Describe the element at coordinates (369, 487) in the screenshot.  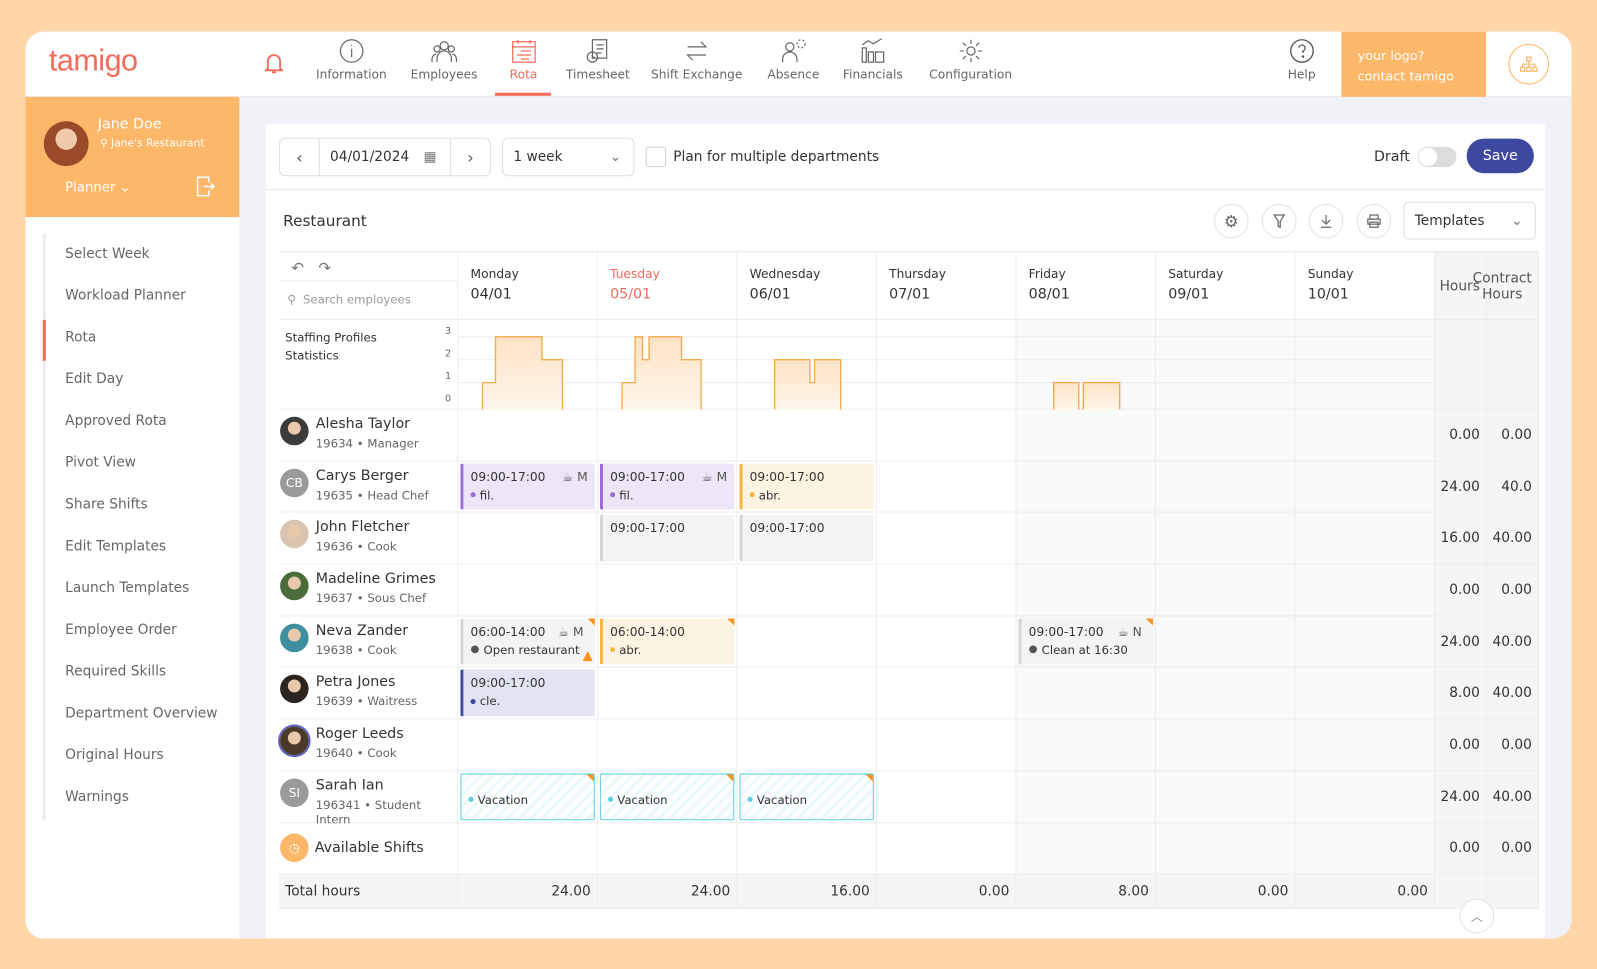
I see `employee-row-header: CB Carys Berger 19635 • Head Chef` at that location.